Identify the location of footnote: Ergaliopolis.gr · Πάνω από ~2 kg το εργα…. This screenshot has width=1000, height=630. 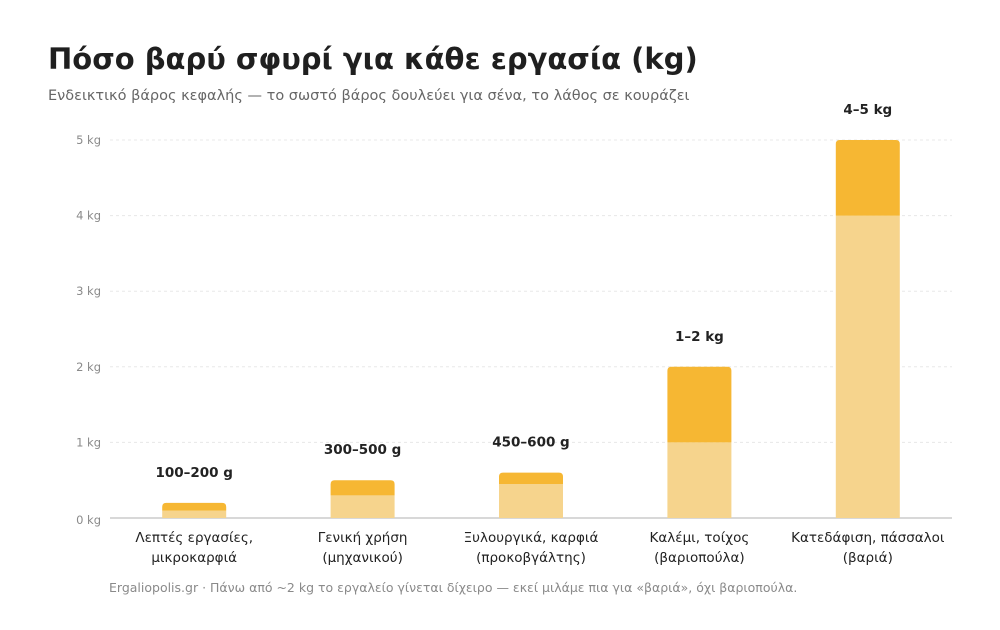
(453, 587).